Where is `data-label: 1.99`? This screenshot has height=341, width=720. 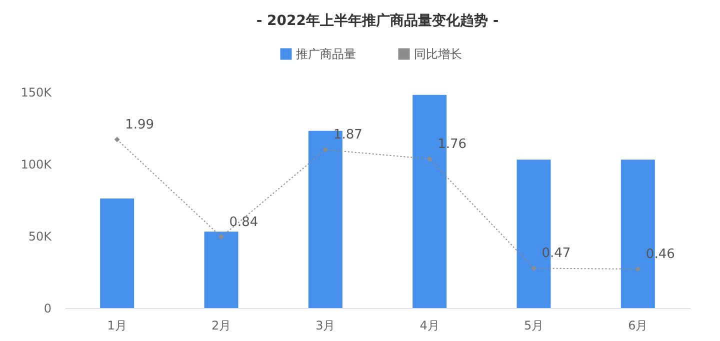 data-label: 1.99 is located at coordinates (139, 125).